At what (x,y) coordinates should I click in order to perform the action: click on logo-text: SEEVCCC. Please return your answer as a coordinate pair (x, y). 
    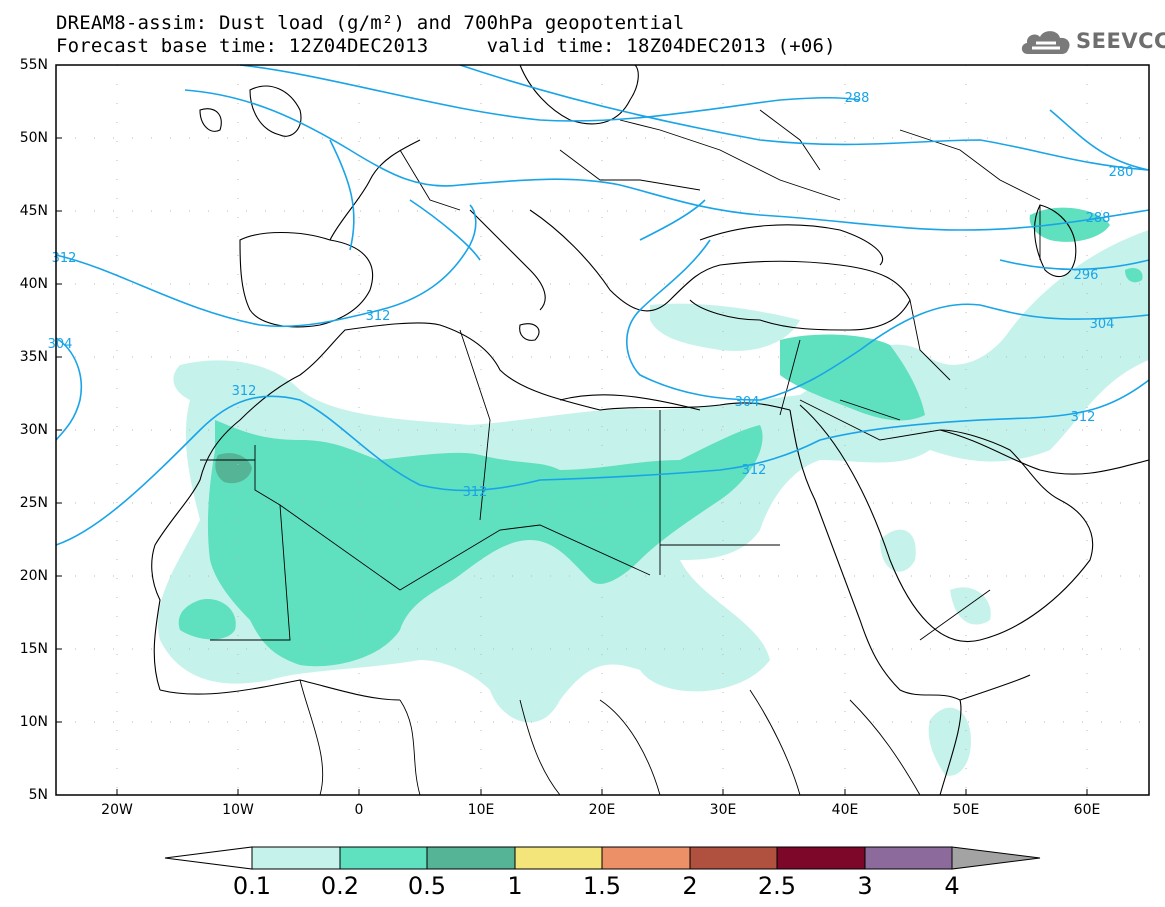
    Looking at the image, I should click on (1120, 41).